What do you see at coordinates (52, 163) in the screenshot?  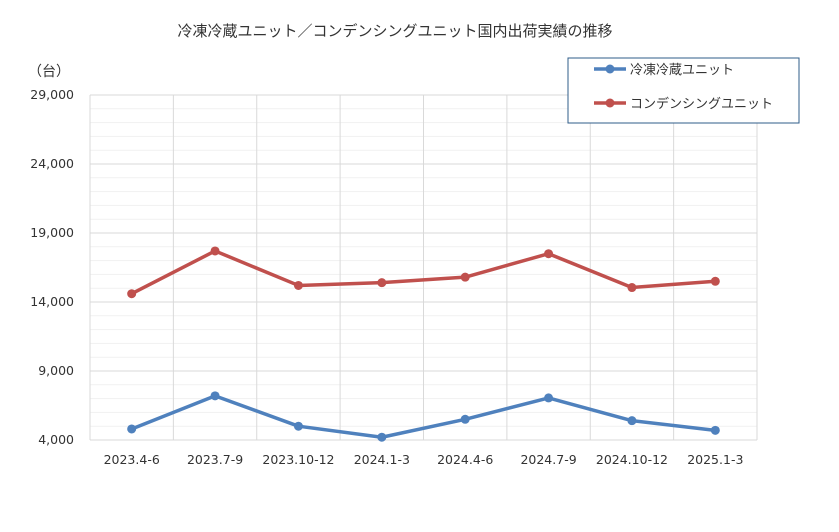 I see `y-tick-label: 24,000` at bounding box center [52, 163].